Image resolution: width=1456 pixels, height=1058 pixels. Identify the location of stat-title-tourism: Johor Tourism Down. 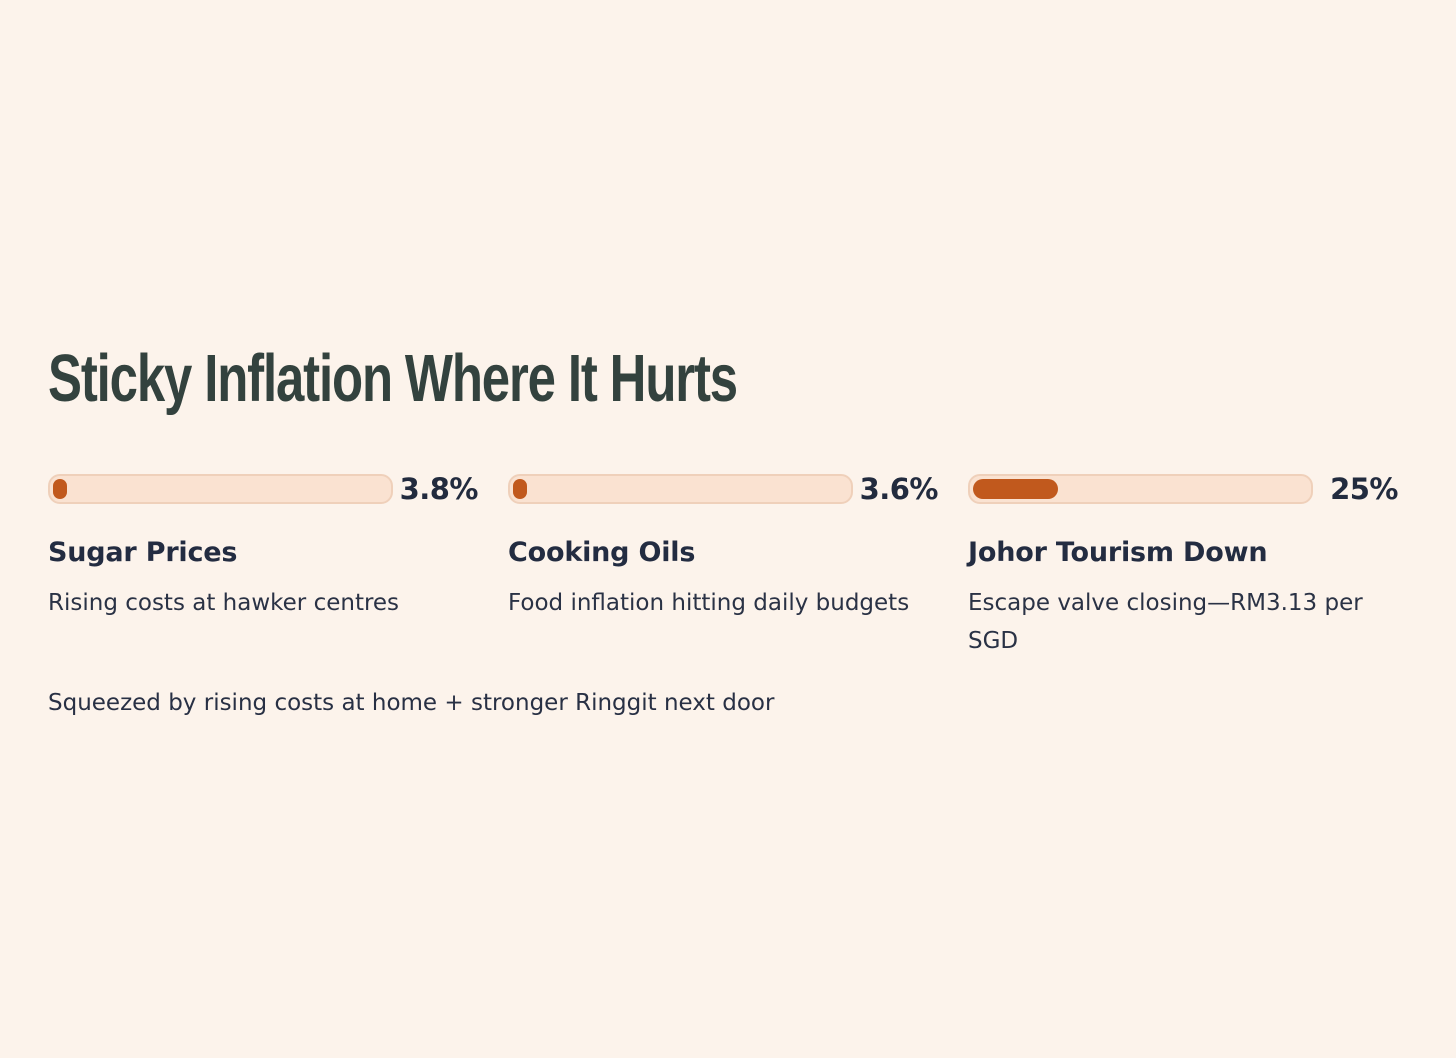
(1118, 552).